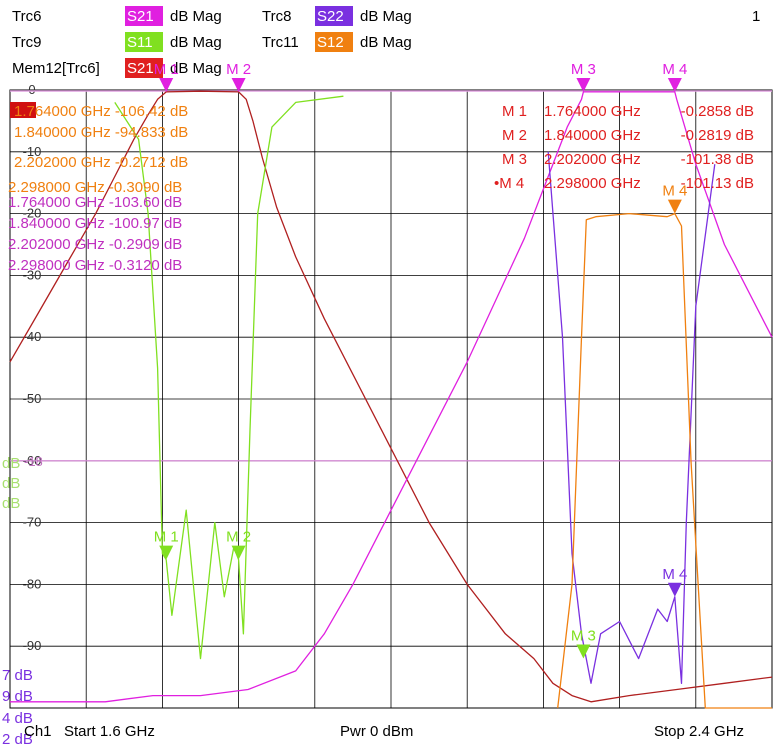  I want to click on red-marker-freq-4: 2.298000 GHz, so click(592, 183).